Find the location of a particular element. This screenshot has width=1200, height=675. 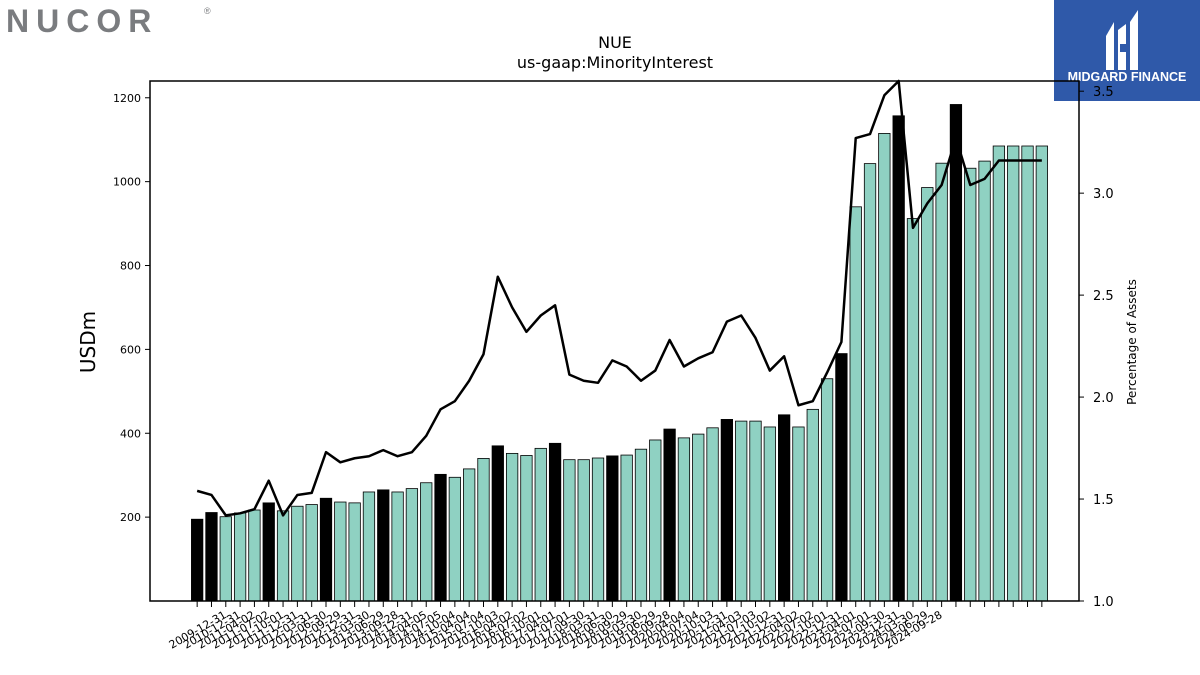

y2-tick-label: 1.0 is located at coordinates (1103, 602).